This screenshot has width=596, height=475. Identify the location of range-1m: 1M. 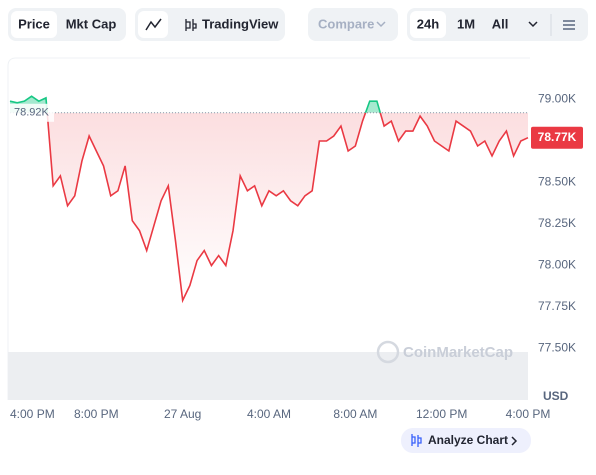
(466, 23).